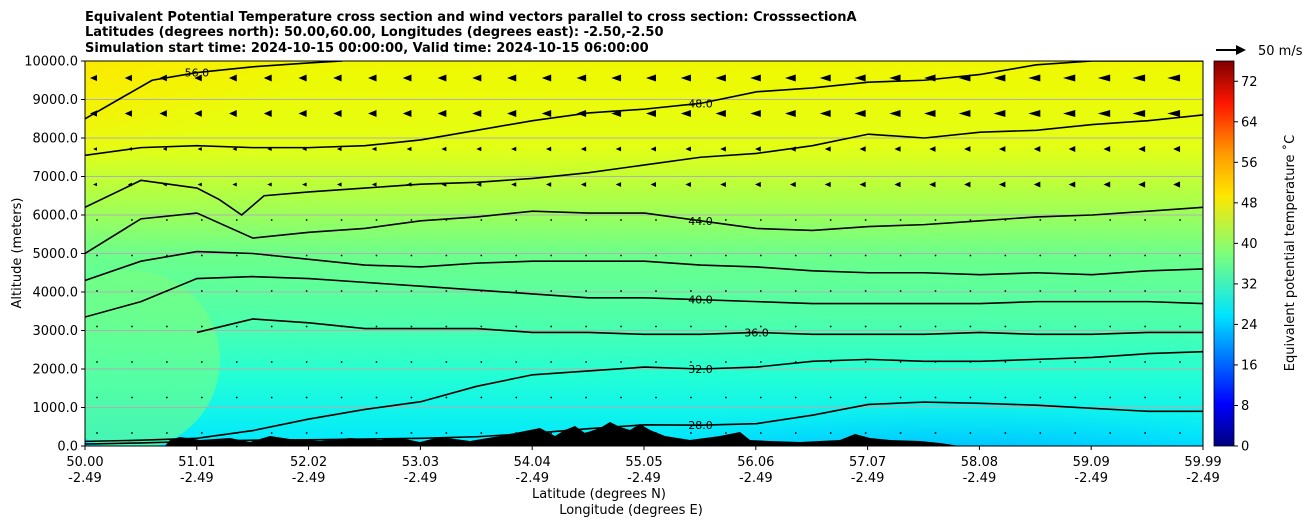  What do you see at coordinates (756, 332) in the screenshot?
I see `contour-label: 36.0` at bounding box center [756, 332].